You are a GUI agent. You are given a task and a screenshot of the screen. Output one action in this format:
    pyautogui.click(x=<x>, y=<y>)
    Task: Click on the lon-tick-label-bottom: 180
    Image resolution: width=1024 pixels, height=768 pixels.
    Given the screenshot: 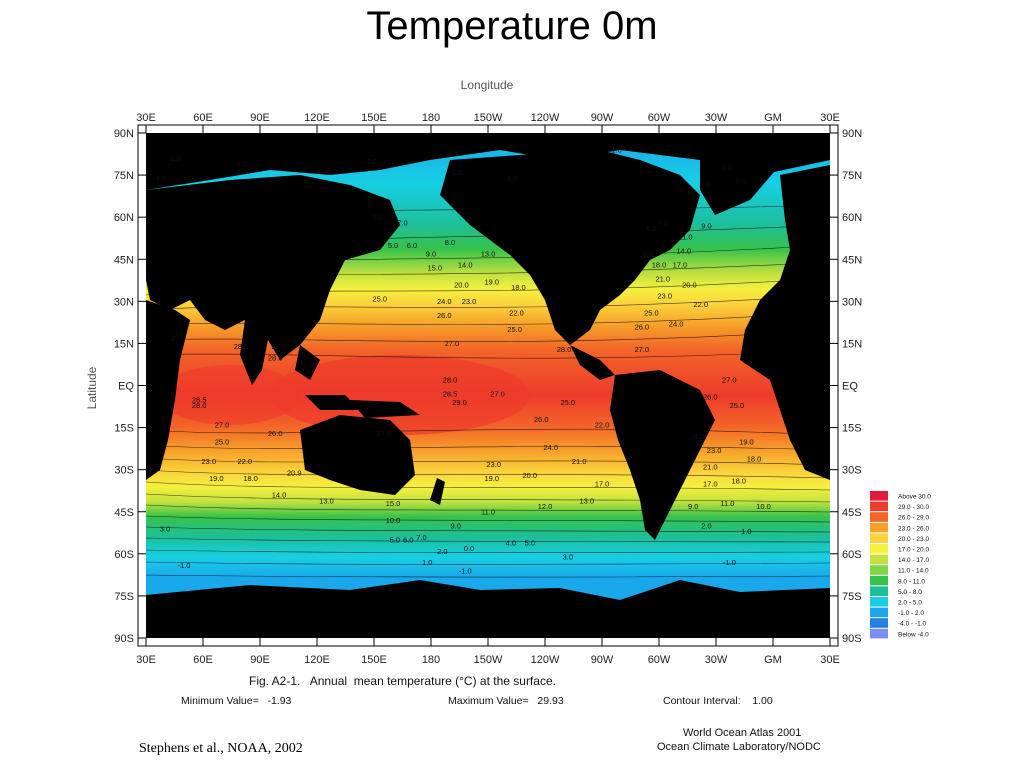 What is the action you would take?
    pyautogui.click(x=431, y=660)
    